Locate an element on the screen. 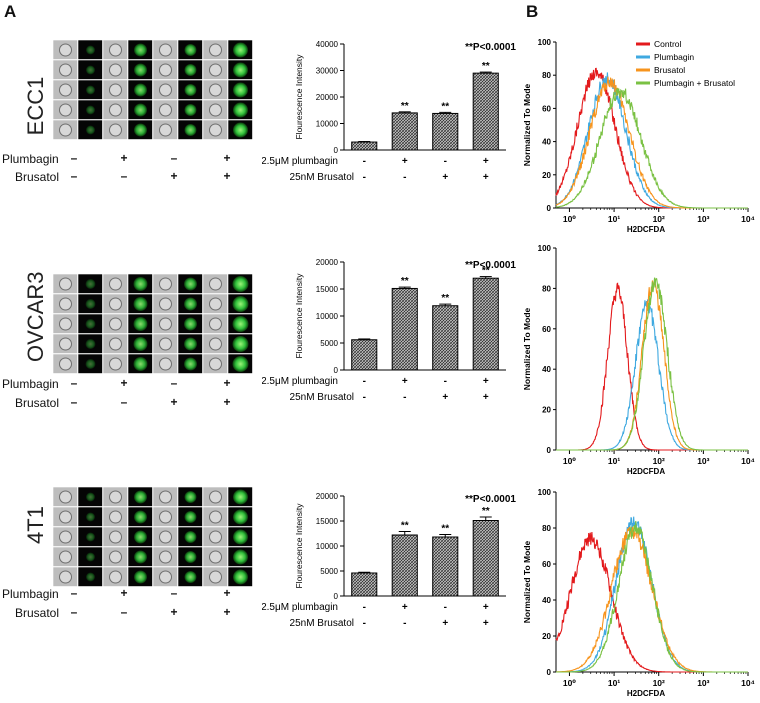 The width and height of the screenshot is (760, 703). y-tick-label: 100 is located at coordinates (545, 248).